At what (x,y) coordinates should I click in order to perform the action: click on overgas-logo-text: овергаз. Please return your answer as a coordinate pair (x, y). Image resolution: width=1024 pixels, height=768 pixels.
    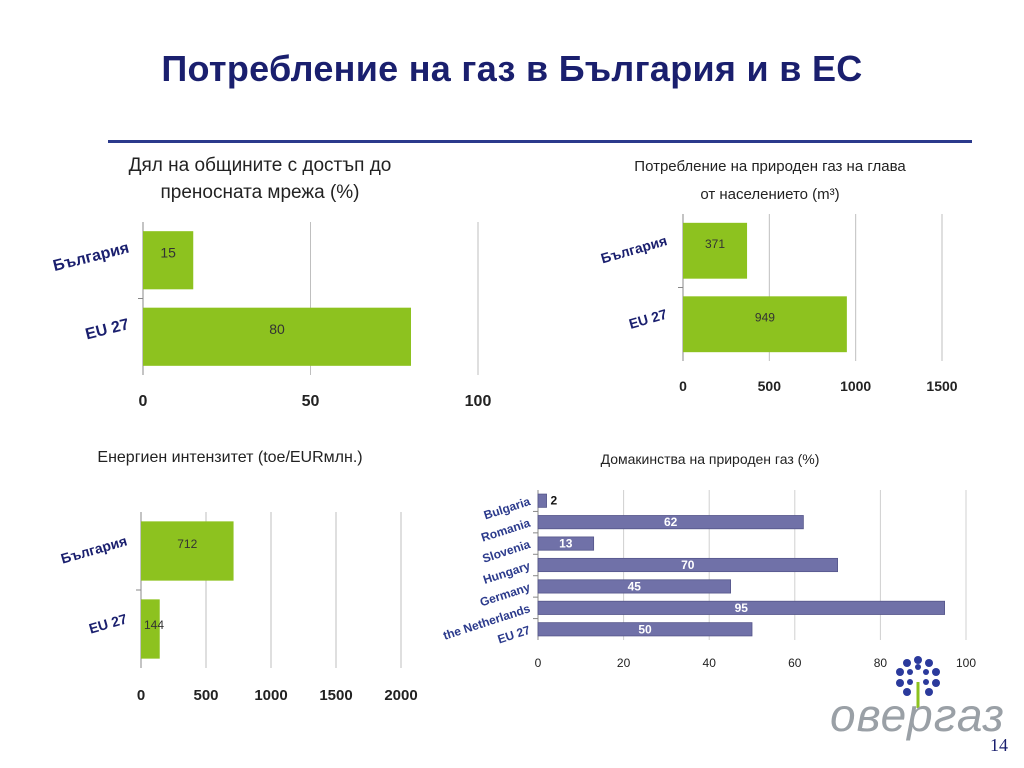
    Looking at the image, I should click on (917, 715).